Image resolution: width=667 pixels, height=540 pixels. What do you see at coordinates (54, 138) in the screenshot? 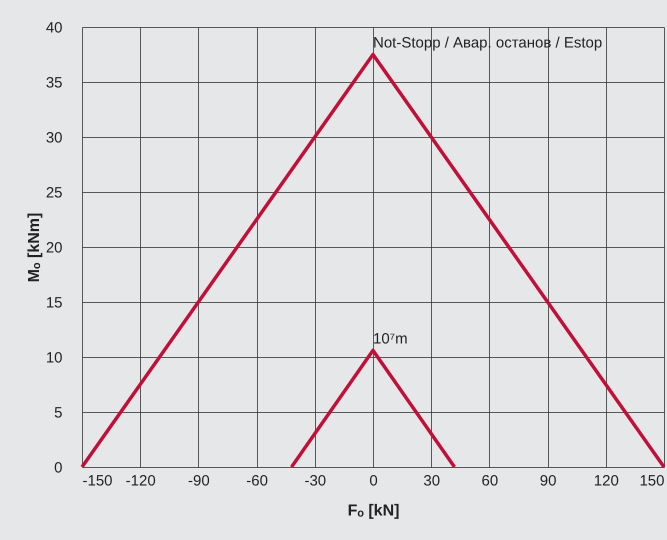
I see `y-tick-label: 30` at bounding box center [54, 138].